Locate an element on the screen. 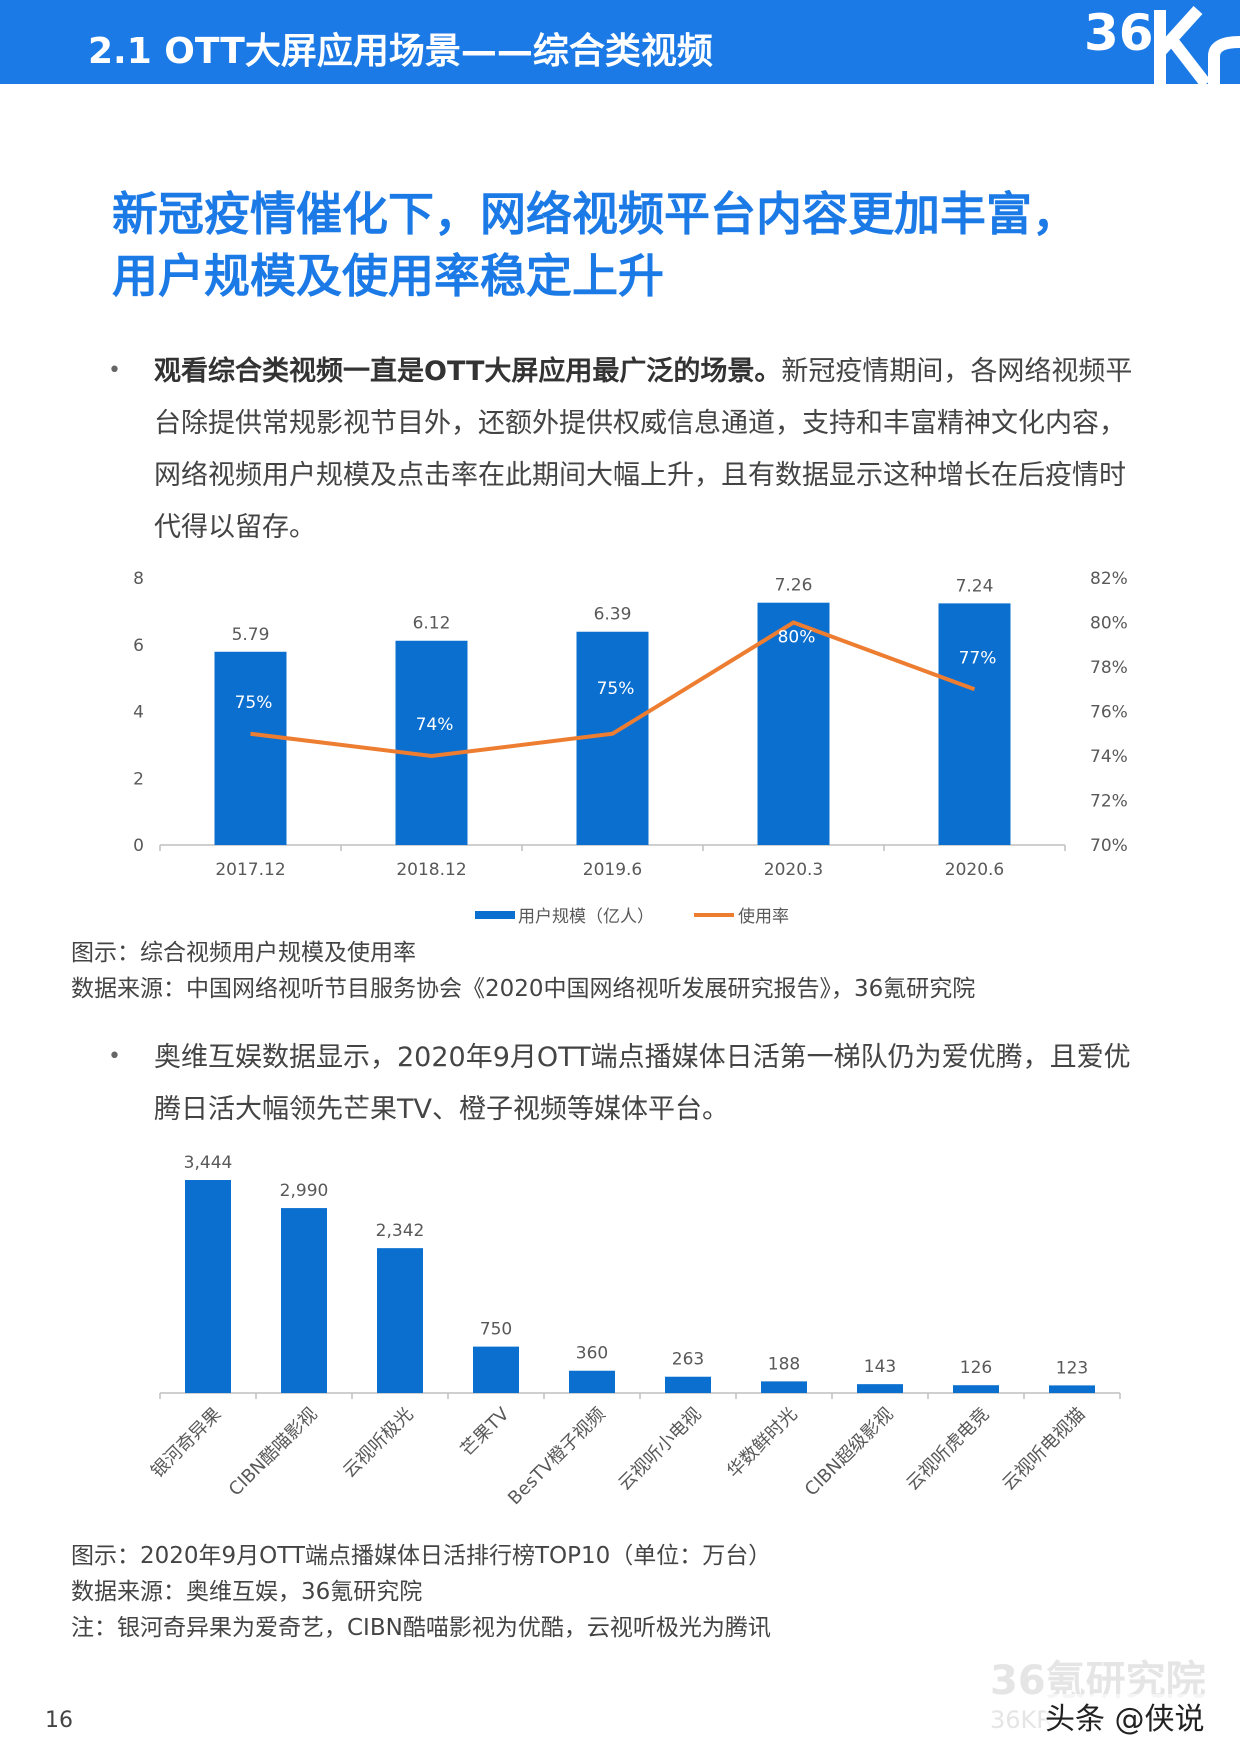 The height and width of the screenshot is (1754, 1240). y-right-tick-label: 76% is located at coordinates (1109, 713).